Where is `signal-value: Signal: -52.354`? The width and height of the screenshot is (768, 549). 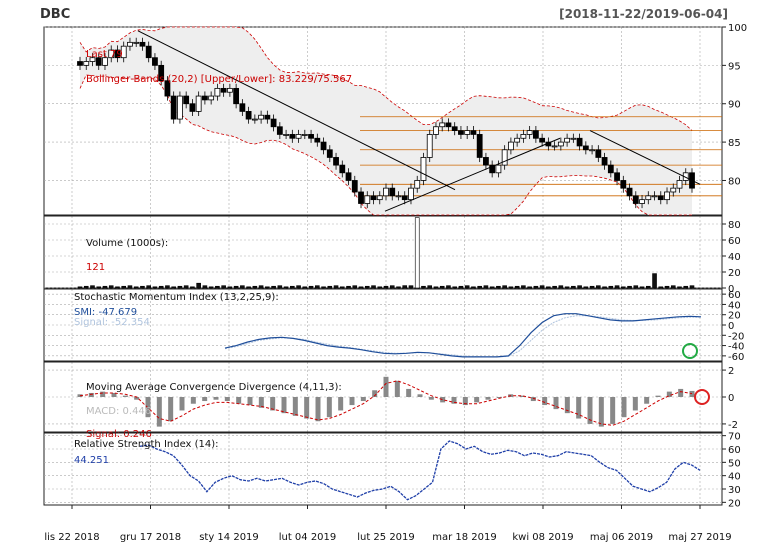
signal-value: Signal: -52.354 is located at coordinates (112, 322).